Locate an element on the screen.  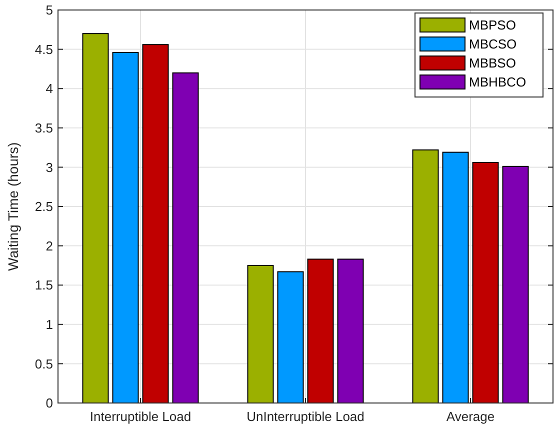
legend-label: MBBSO is located at coordinates (492, 63).